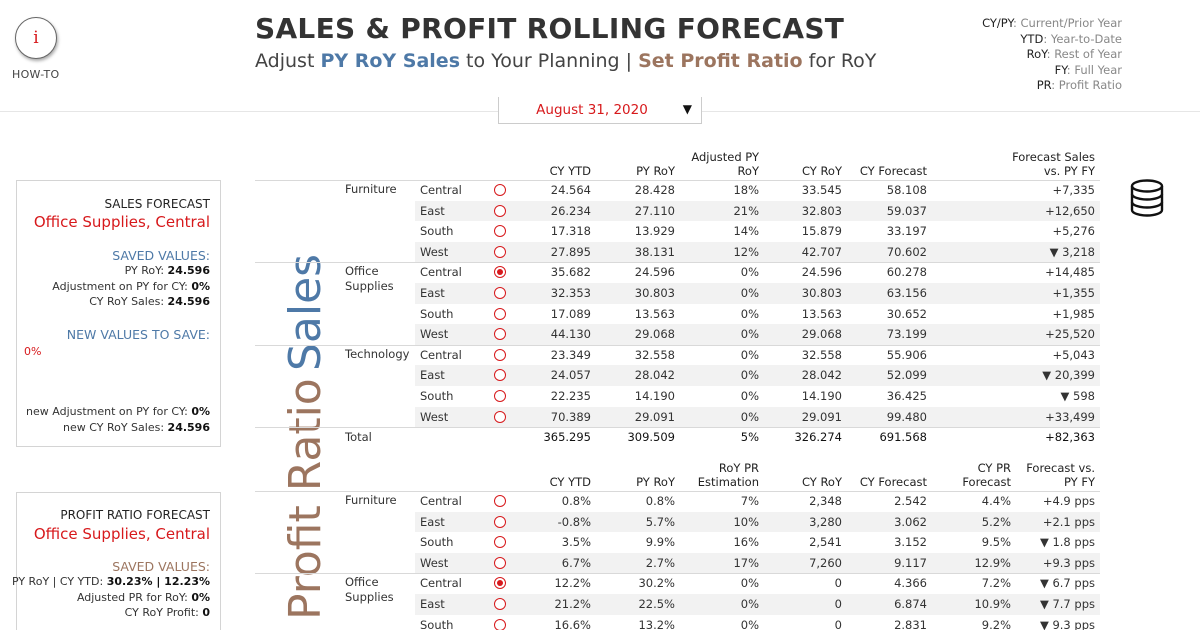  Describe the element at coordinates (749, 501) in the screenshot. I see `cell-value: 7%` at that location.